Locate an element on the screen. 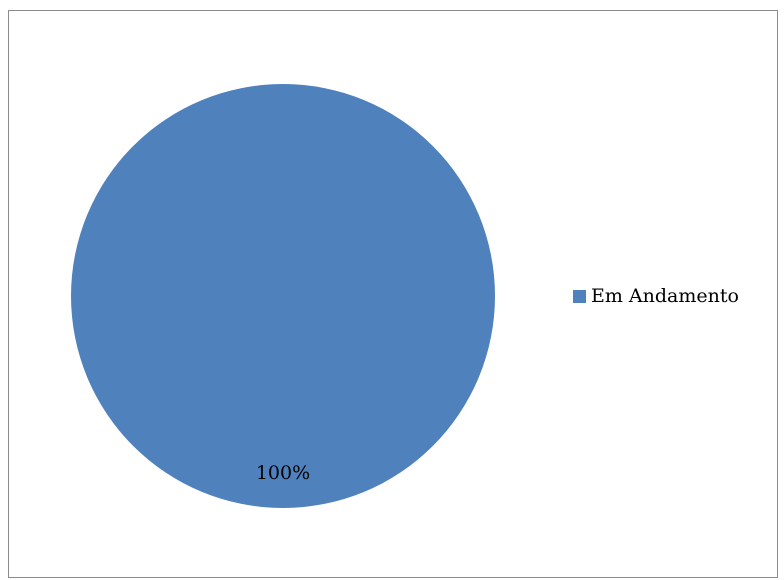 This screenshot has width=784, height=580. chart-legend: Em Andamento is located at coordinates (656, 296).